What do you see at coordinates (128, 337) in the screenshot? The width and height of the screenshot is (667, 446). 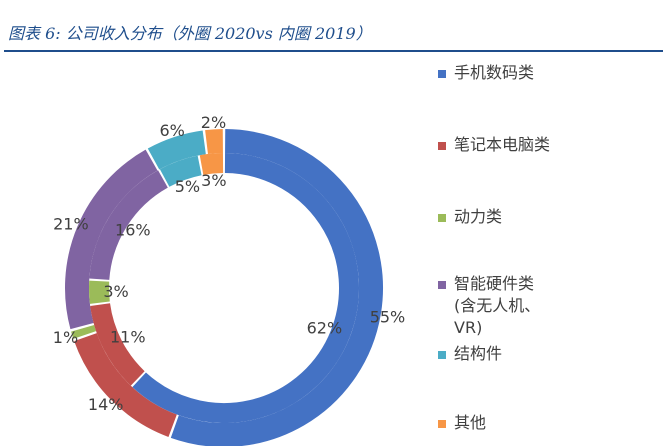 I see `inner-ring-label-1: 11%` at bounding box center [128, 337].